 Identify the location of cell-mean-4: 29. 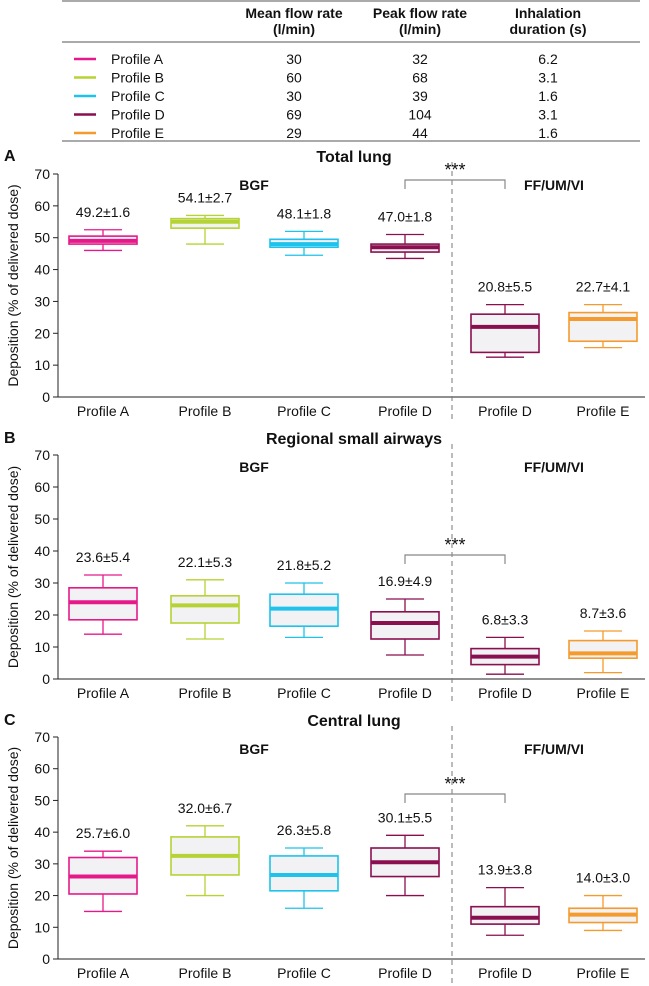
(294, 133).